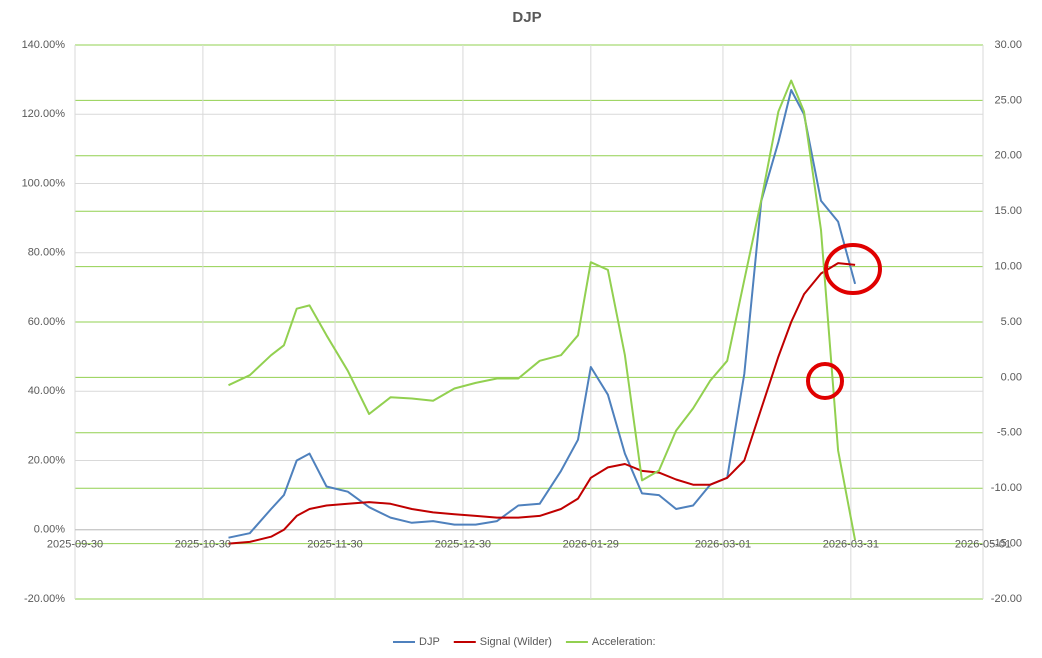 Image resolution: width=1042 pixels, height=658 pixels. Describe the element at coordinates (1008, 156) in the screenshot. I see `y2-tick-label: 20.00` at that location.